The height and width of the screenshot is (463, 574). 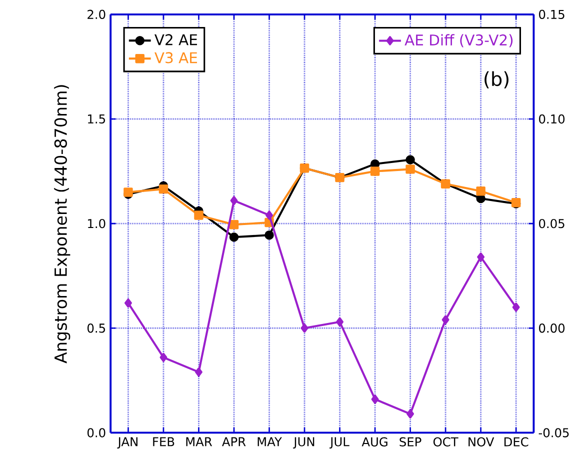 I want to click on legend-label: V3 AE, so click(x=175, y=58).